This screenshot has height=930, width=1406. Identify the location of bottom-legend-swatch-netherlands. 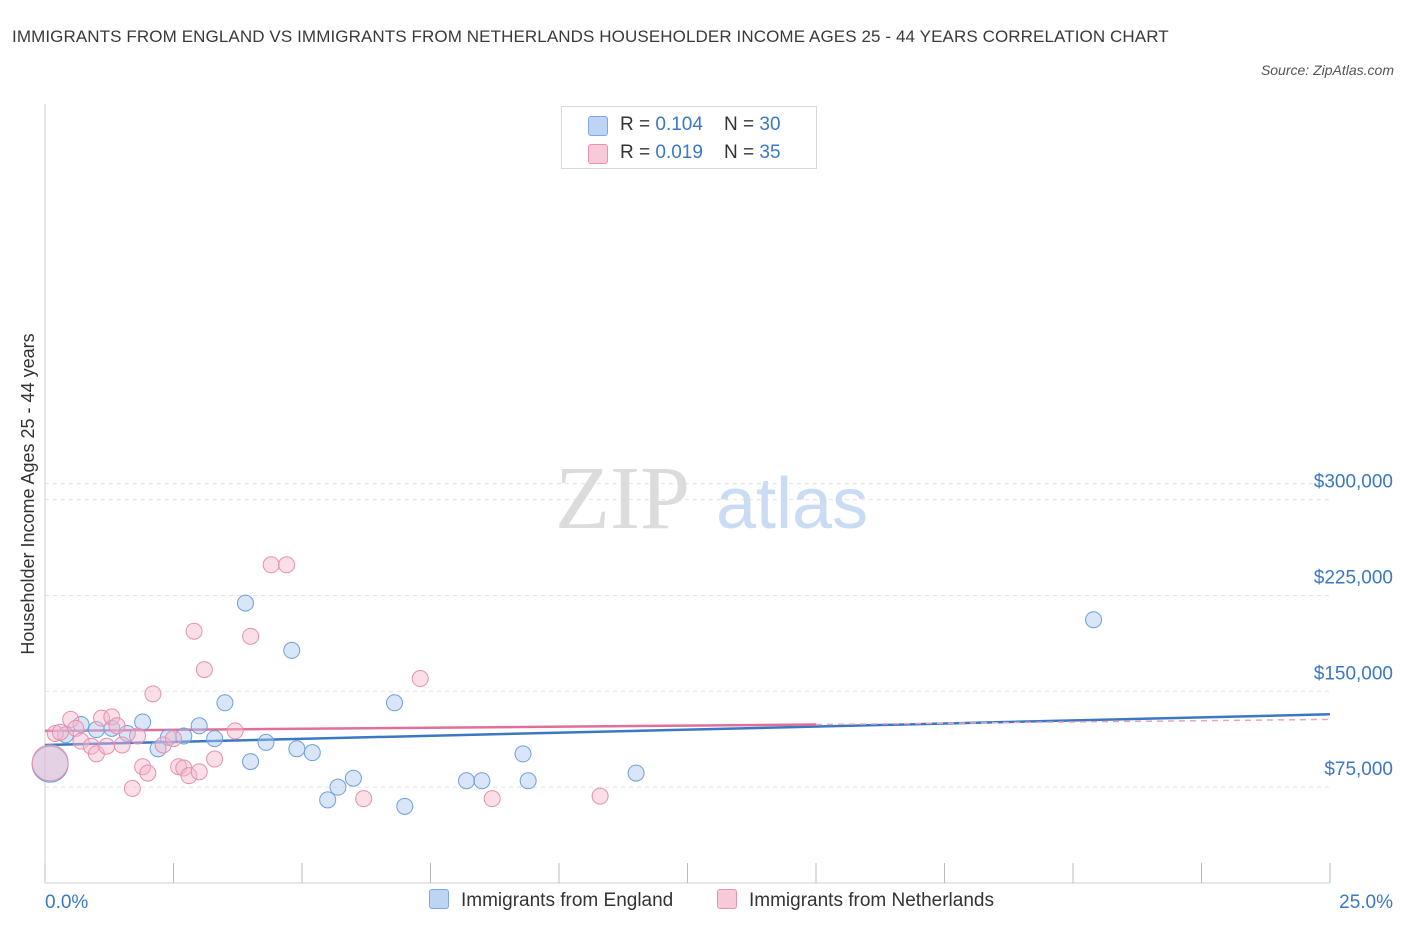
(727, 899).